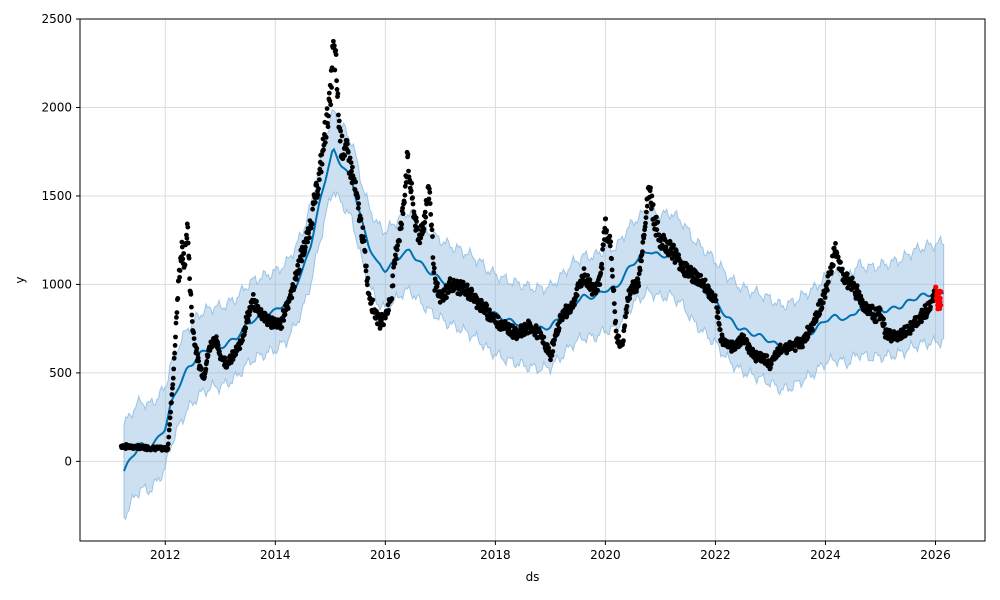 This screenshot has height=600, width=1000. Describe the element at coordinates (60, 373) in the screenshot. I see `y-tick-label: 500` at that location.